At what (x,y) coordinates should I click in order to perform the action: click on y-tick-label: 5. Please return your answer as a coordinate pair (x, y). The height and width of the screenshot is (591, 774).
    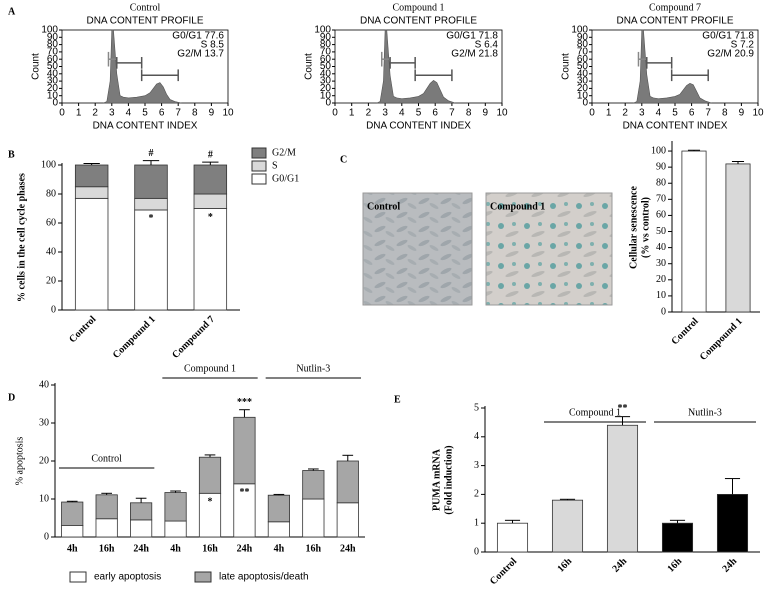
    Looking at the image, I should click on (476, 407).